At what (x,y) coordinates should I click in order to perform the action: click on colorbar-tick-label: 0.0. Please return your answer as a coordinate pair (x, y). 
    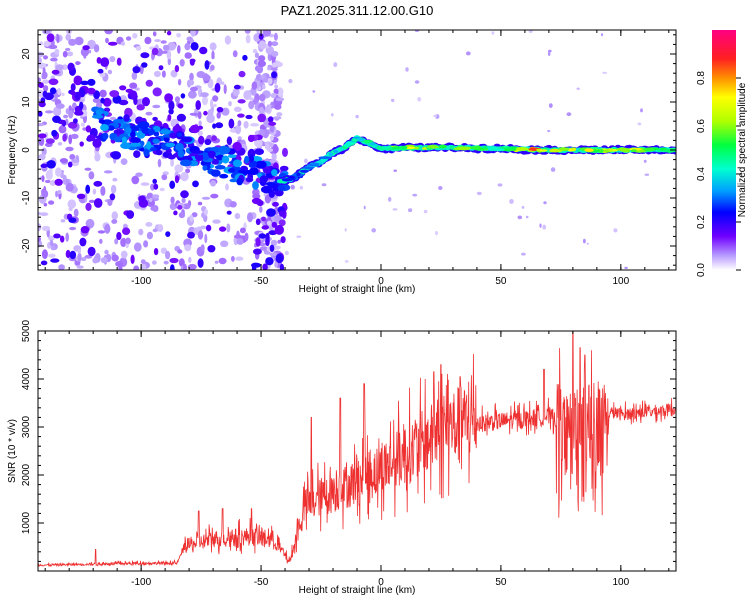
    Looking at the image, I should click on (701, 270).